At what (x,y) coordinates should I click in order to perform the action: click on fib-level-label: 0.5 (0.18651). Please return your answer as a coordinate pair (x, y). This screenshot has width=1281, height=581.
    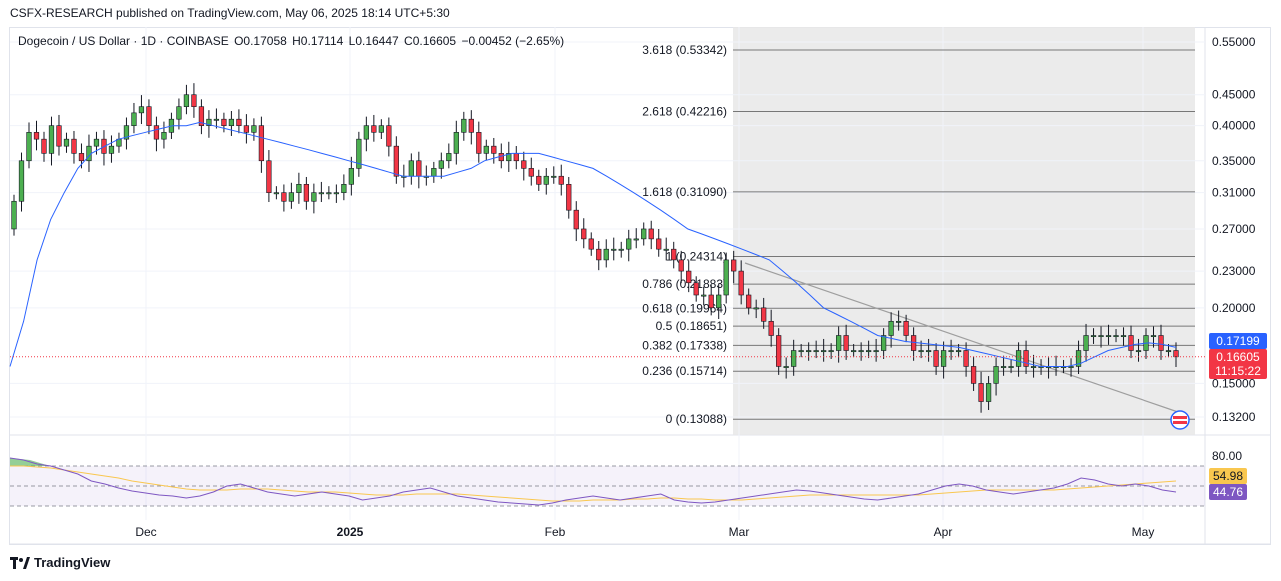
    Looking at the image, I should click on (691, 326).